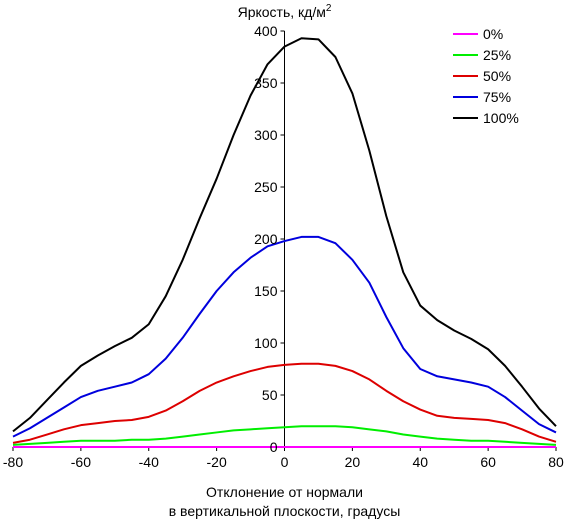 Image resolution: width=568 pixels, height=521 pixels. Describe the element at coordinates (266, 239) in the screenshot. I see `y-tick-label: 200` at that location.